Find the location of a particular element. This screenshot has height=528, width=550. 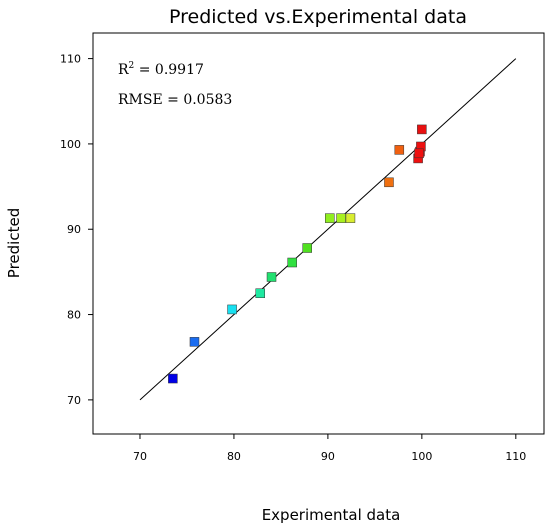

x-tick-label: 100 is located at coordinates (421, 456).